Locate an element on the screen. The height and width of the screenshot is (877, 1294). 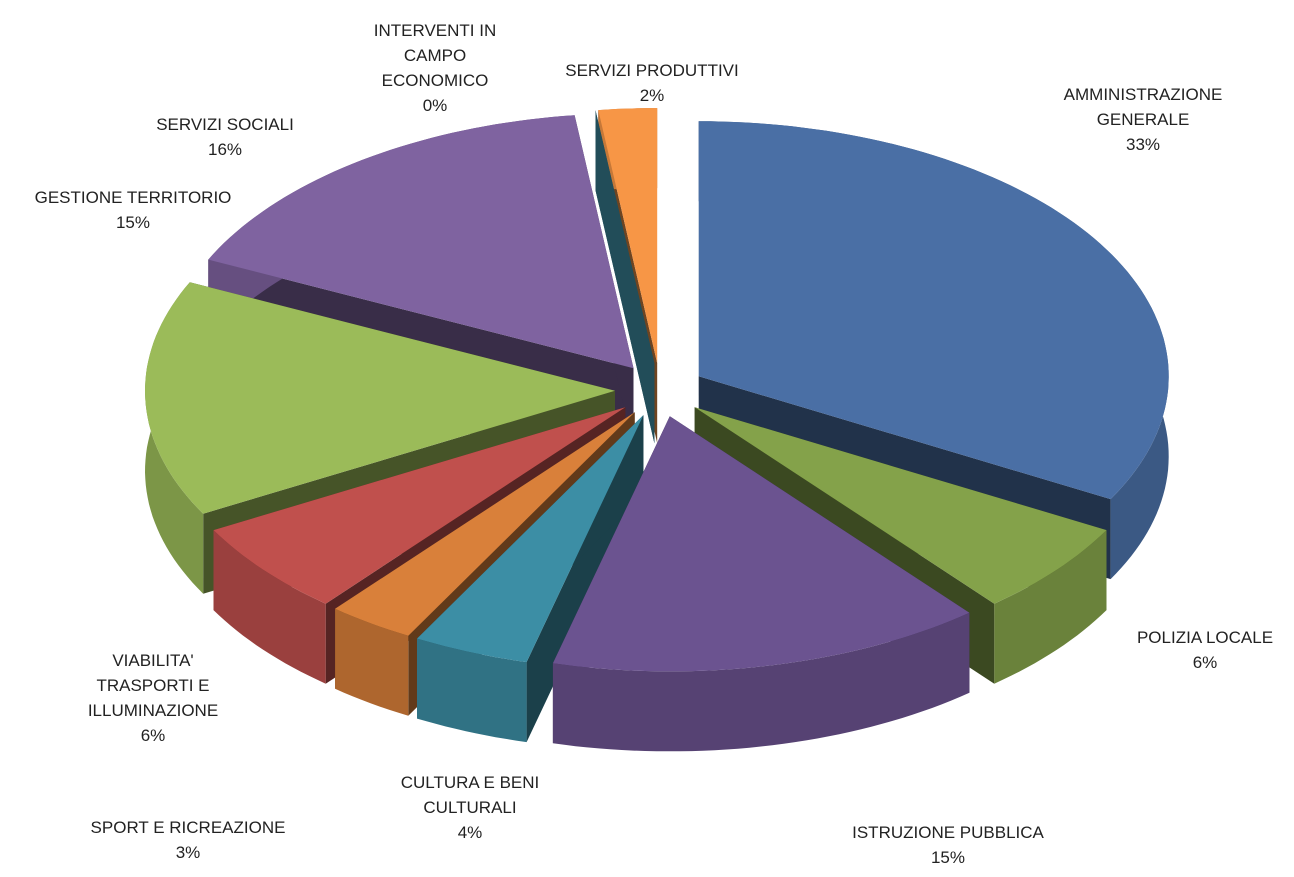
data-label: CULTURA E BENI CULTURALI 4% is located at coordinates (470, 807).